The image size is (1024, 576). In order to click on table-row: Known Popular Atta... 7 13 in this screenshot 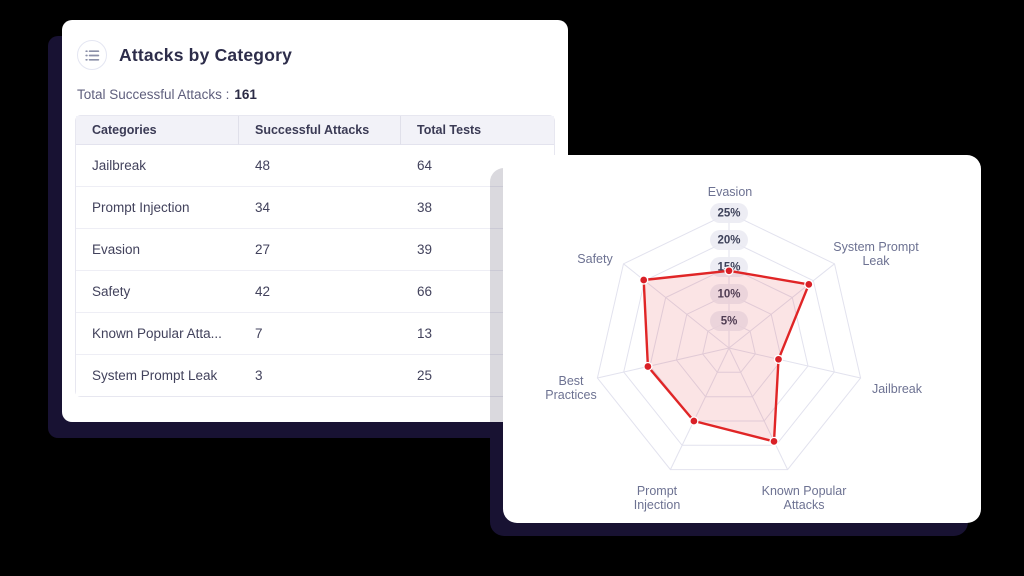, I will do `click(315, 334)`.